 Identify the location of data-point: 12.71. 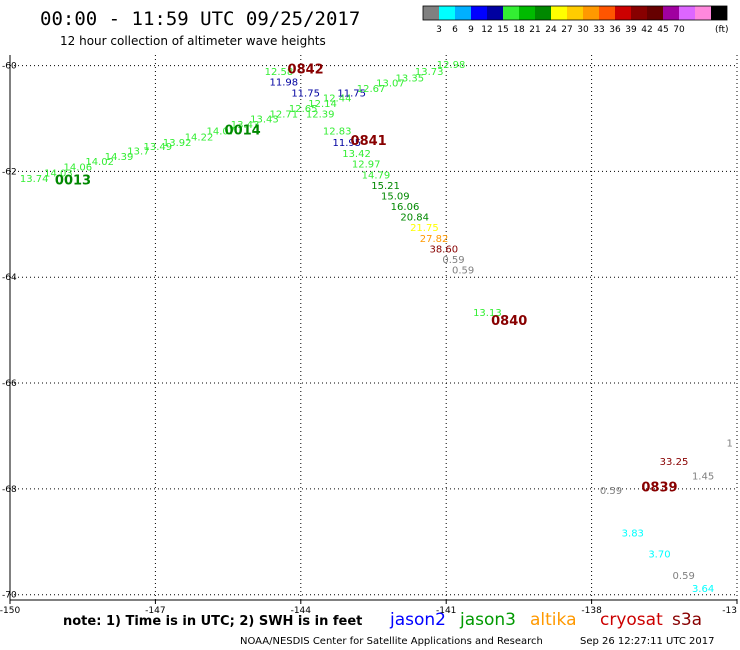
(284, 114).